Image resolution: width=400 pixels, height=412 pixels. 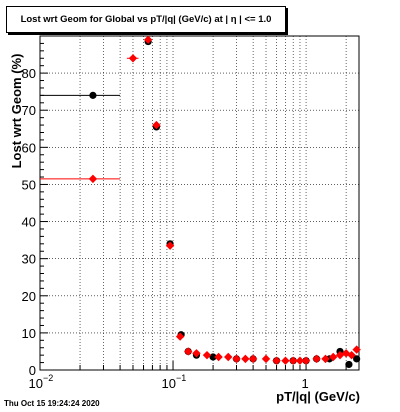 I want to click on y-tick-label: 30, so click(x=29, y=259).